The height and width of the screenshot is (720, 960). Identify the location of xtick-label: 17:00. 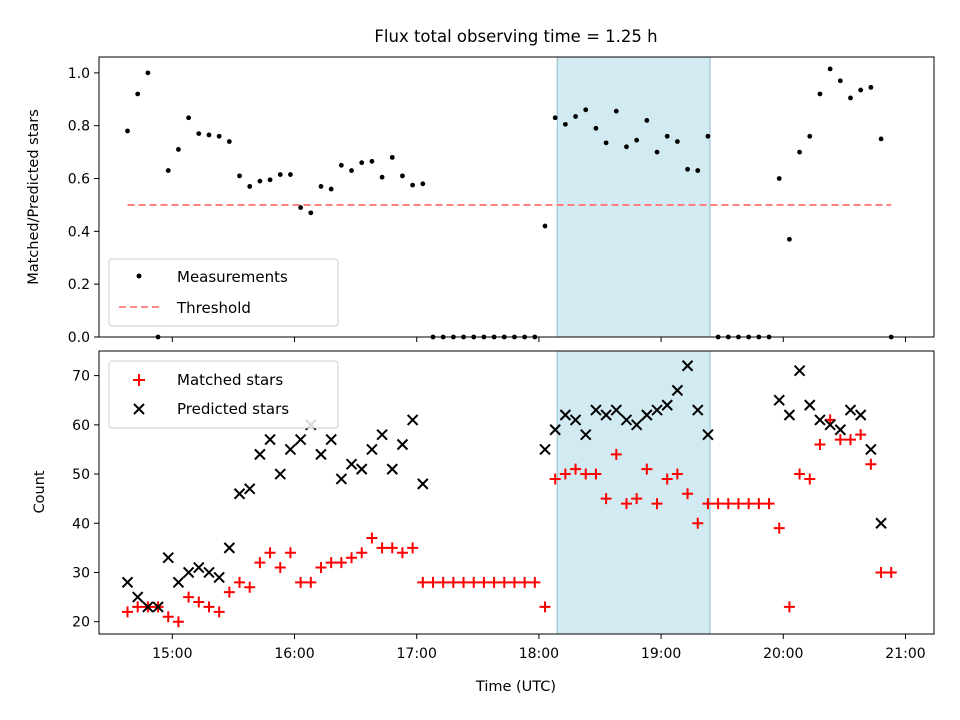
(417, 654).